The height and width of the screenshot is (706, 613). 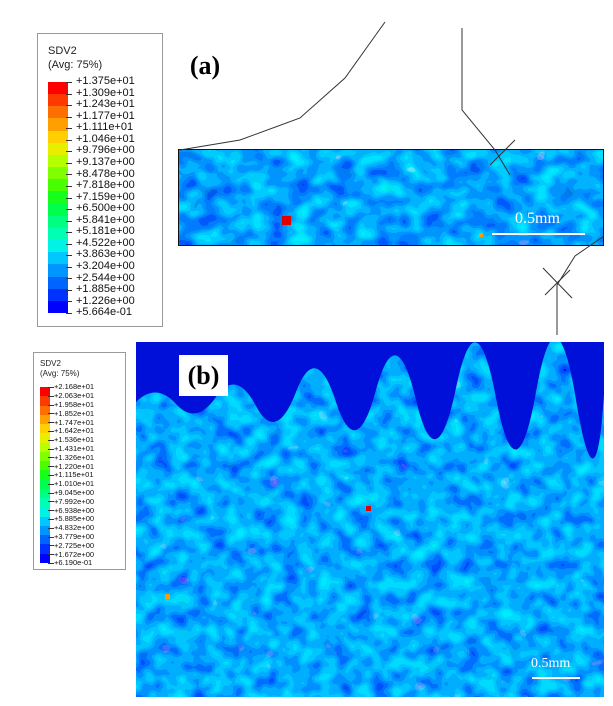 What do you see at coordinates (74, 519) in the screenshot?
I see `legend-value-label: +5.885e+00` at bounding box center [74, 519].